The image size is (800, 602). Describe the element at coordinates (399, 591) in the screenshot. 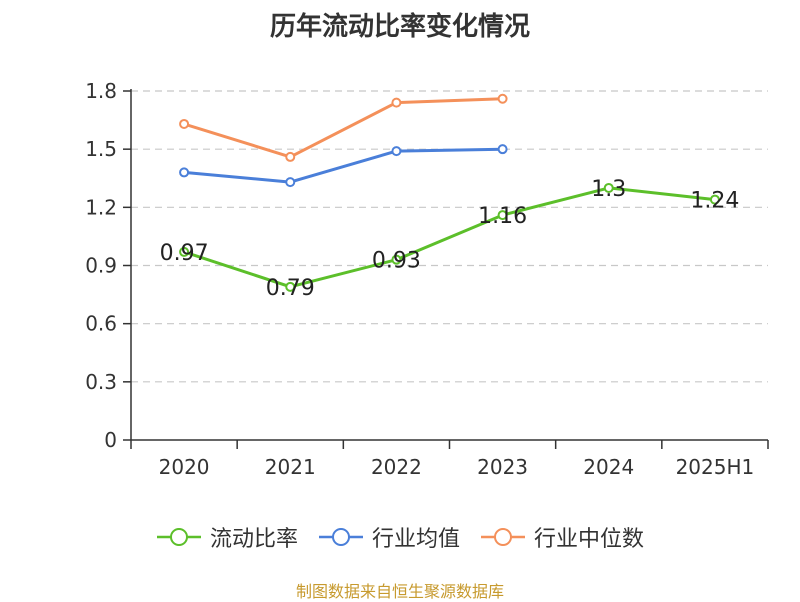

I see `source-note: 制图数据来自恒生聚源数据库` at that location.